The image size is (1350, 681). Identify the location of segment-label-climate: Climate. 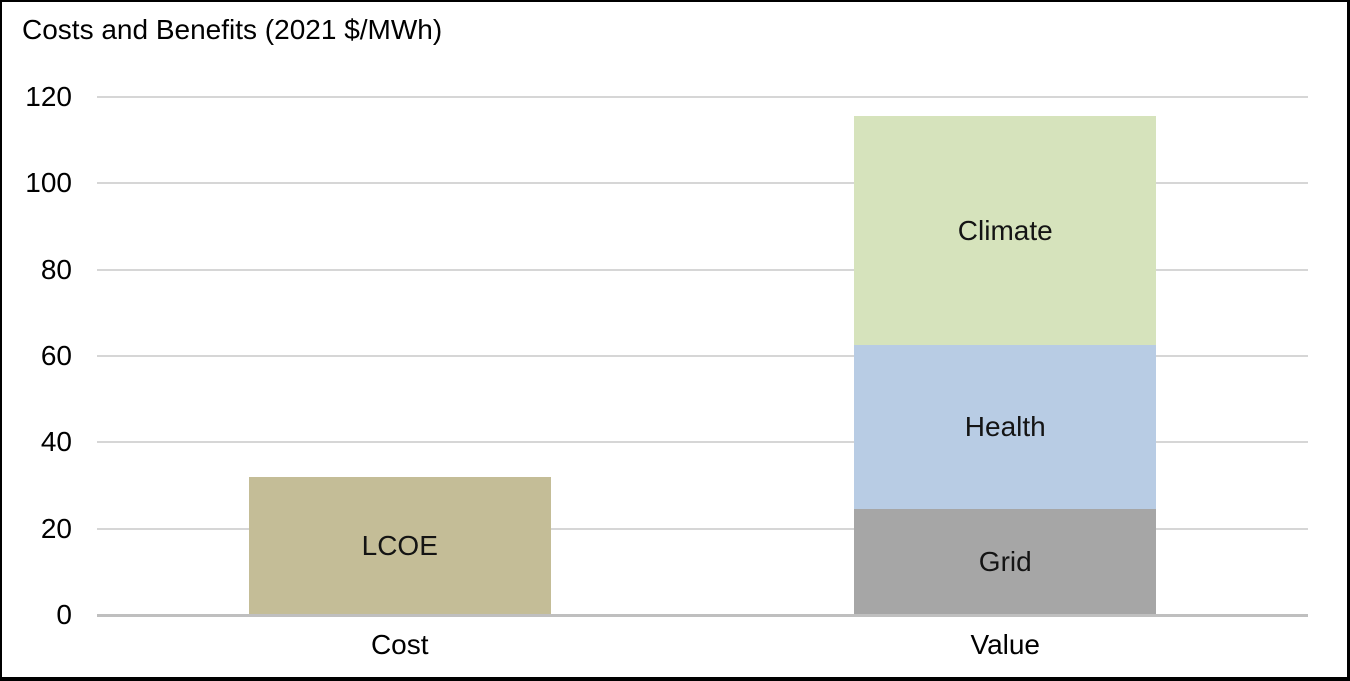
(1005, 230).